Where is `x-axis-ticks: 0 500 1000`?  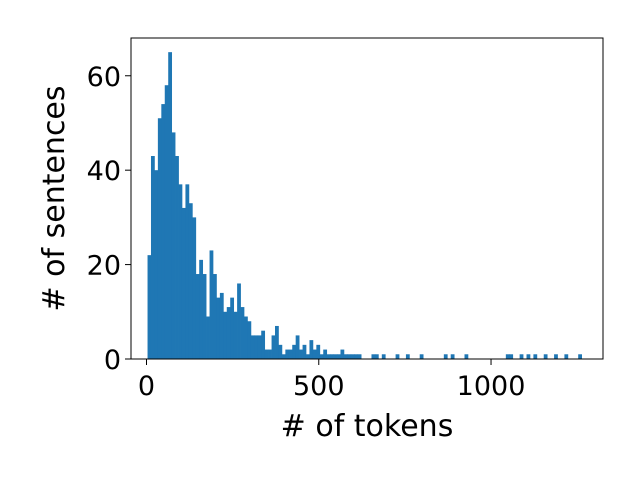 x-axis-ticks: 0 500 1000 is located at coordinates (331, 380).